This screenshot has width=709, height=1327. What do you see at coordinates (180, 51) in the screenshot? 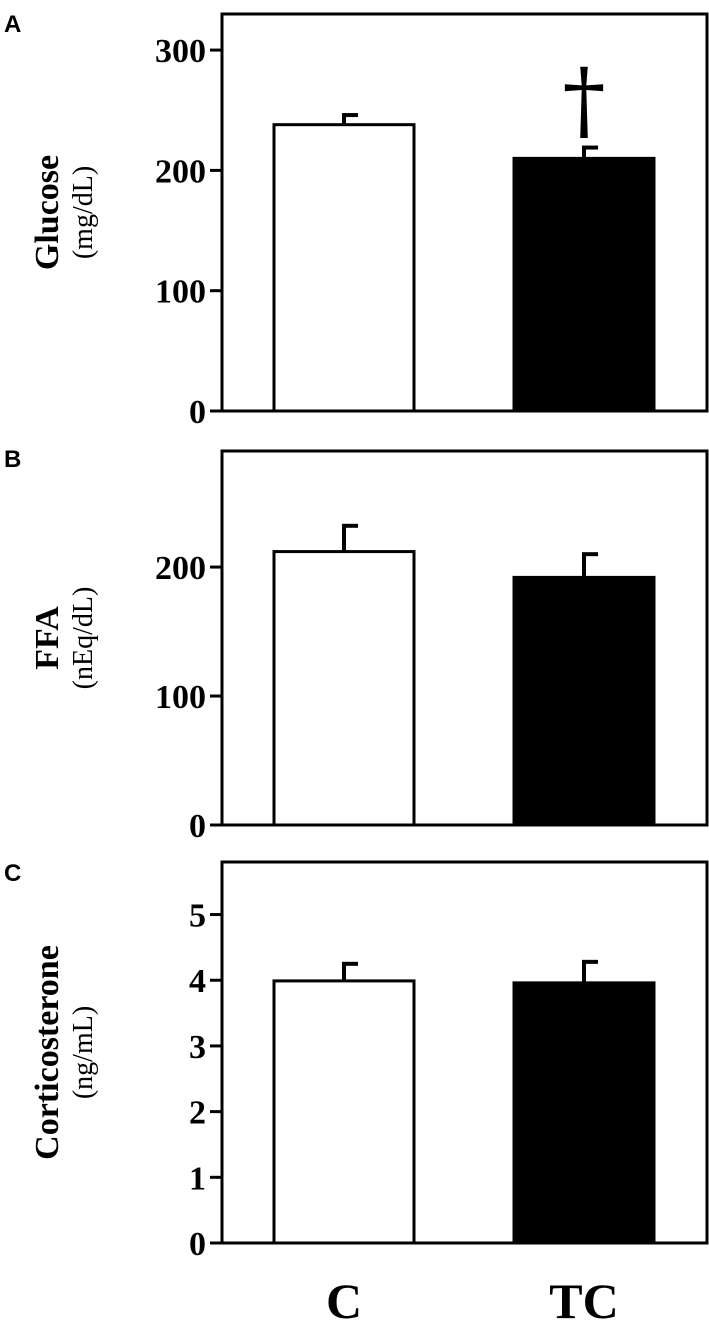
I see `y-tick-label: 300` at bounding box center [180, 51].